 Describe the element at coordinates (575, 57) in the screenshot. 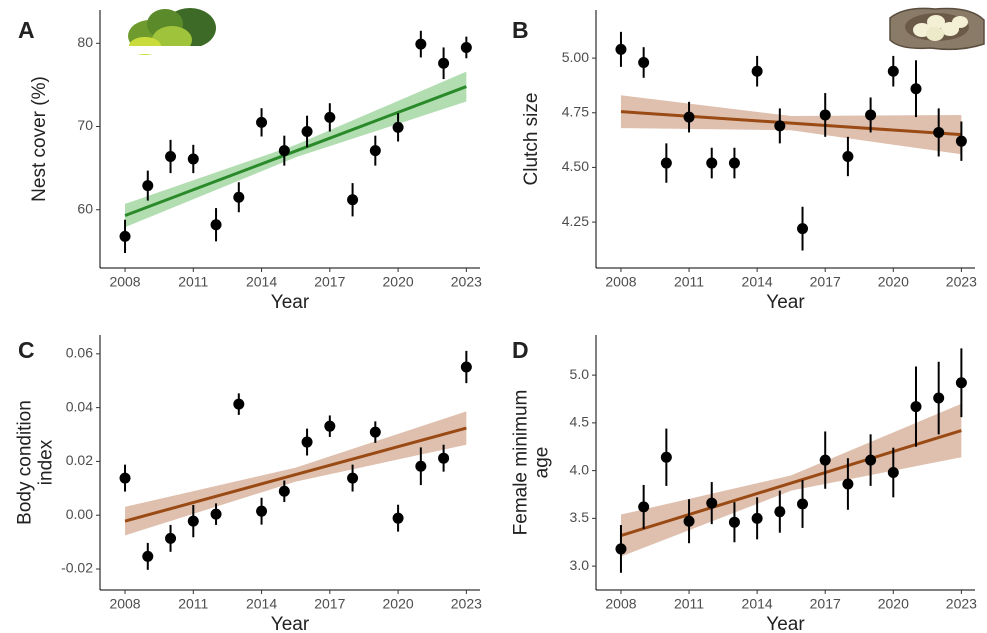

I see `y-tick-label: 5.00` at that location.